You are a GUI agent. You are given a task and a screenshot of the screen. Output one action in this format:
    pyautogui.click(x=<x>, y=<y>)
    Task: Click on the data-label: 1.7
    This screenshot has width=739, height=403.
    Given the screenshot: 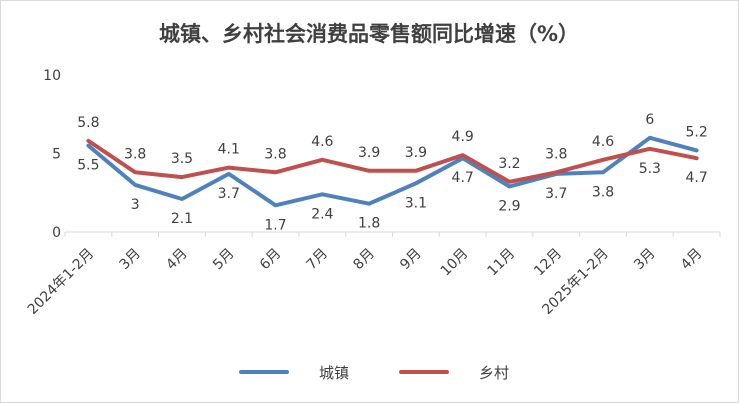 What is the action you would take?
    pyautogui.click(x=275, y=225)
    